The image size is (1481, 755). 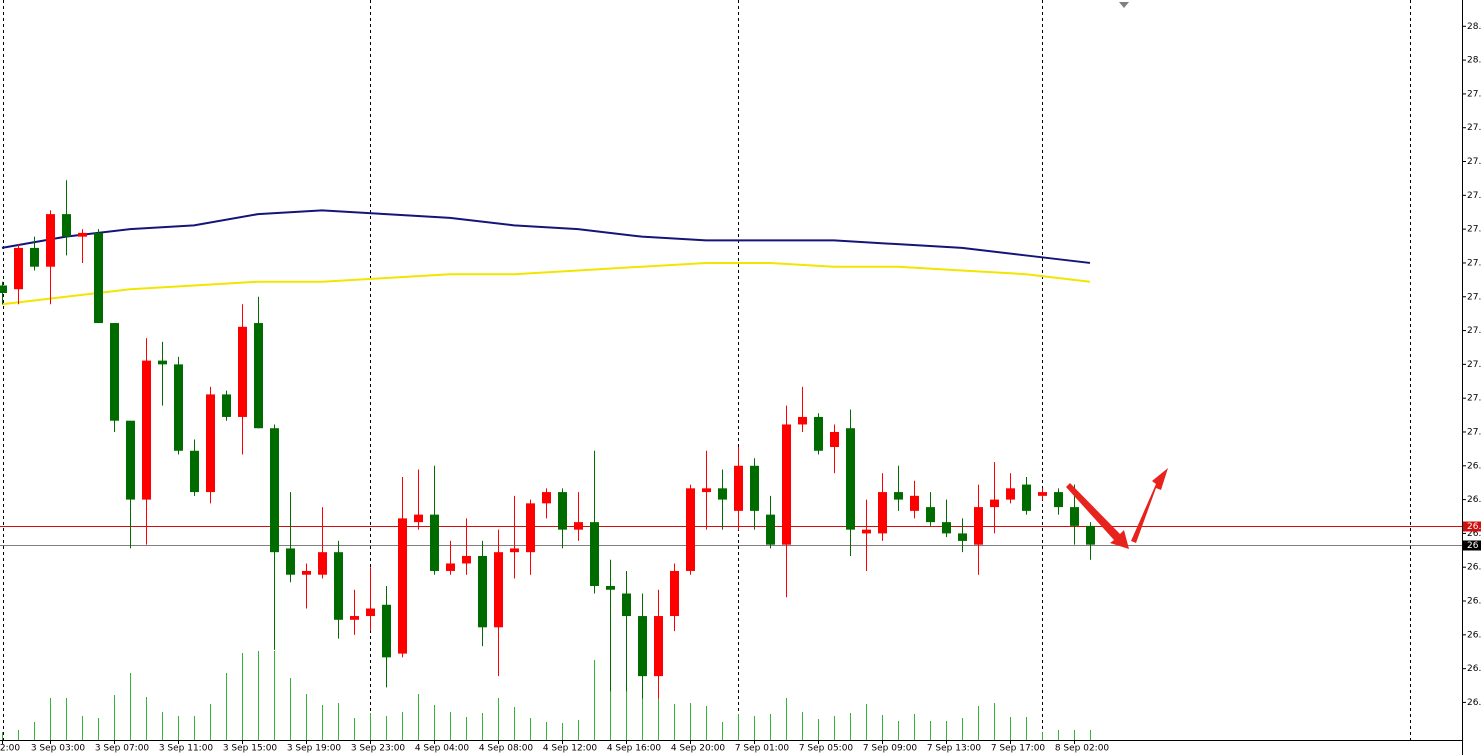 What do you see at coordinates (762, 749) in the screenshot?
I see `x-tick-label: 7 Sep 01:00` at bounding box center [762, 749].